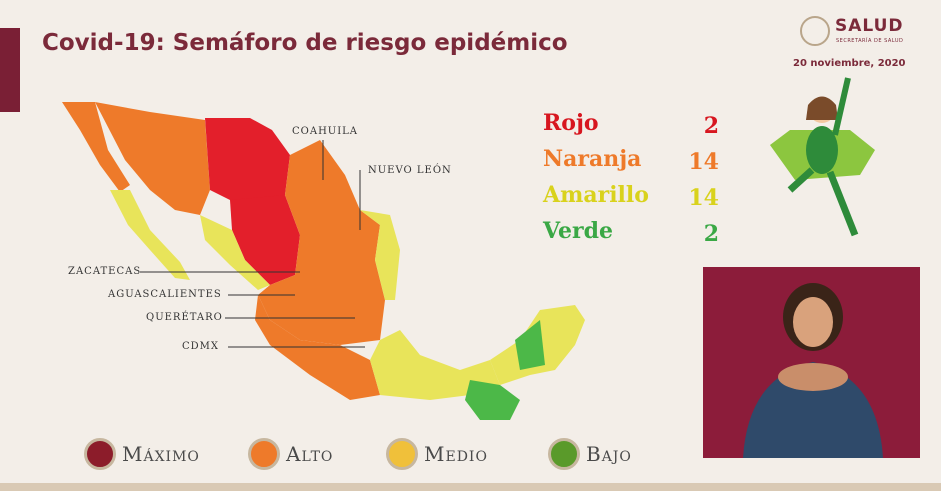  Describe the element at coordinates (822, 157) in the screenshot. I see `mascot` at that location.